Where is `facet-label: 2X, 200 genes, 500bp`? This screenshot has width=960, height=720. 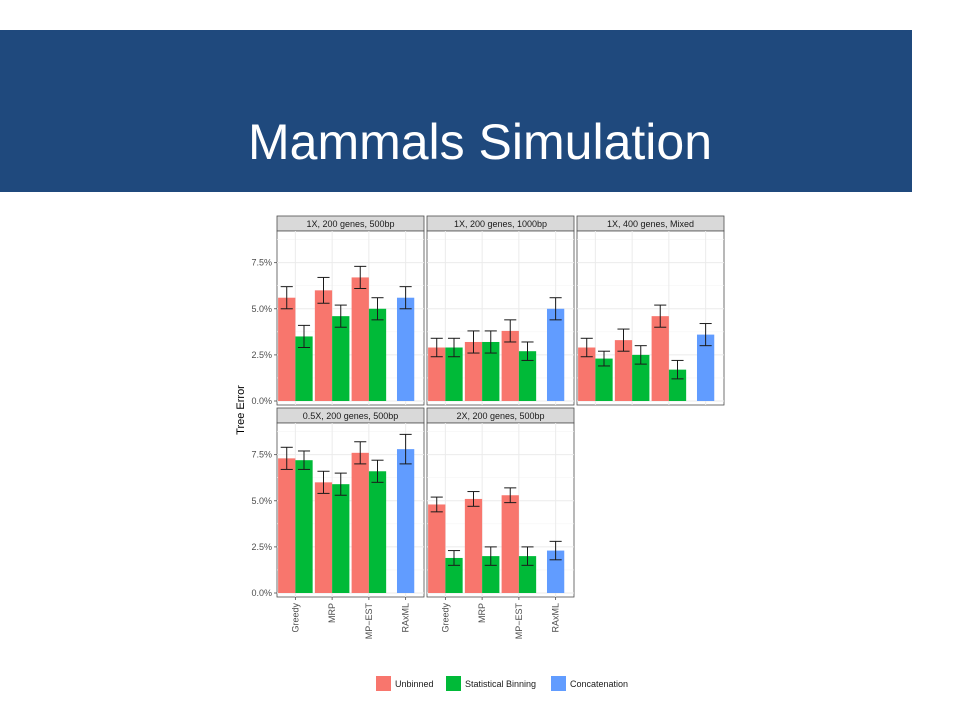 facet-label: 2X, 200 genes, 500bp is located at coordinates (500, 416).